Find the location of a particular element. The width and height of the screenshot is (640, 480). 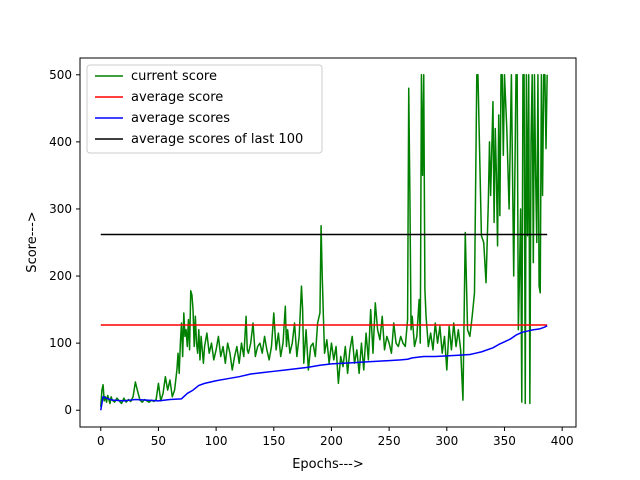

legend-entry-label: average score is located at coordinates (177, 97).